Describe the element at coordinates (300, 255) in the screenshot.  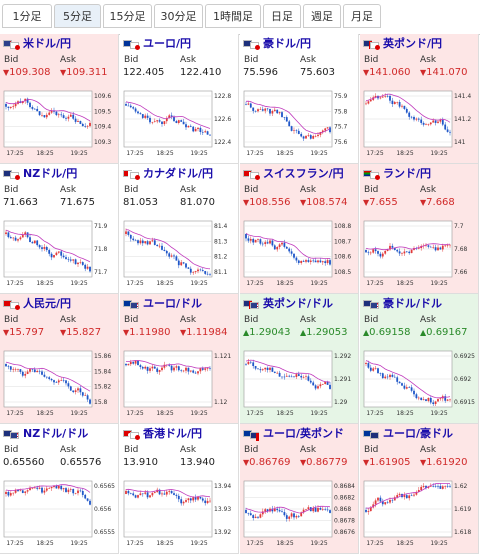
I see `price-chart: 108.8 108.7 108.6 108.5 17:25 18:25 19:25` at that location.